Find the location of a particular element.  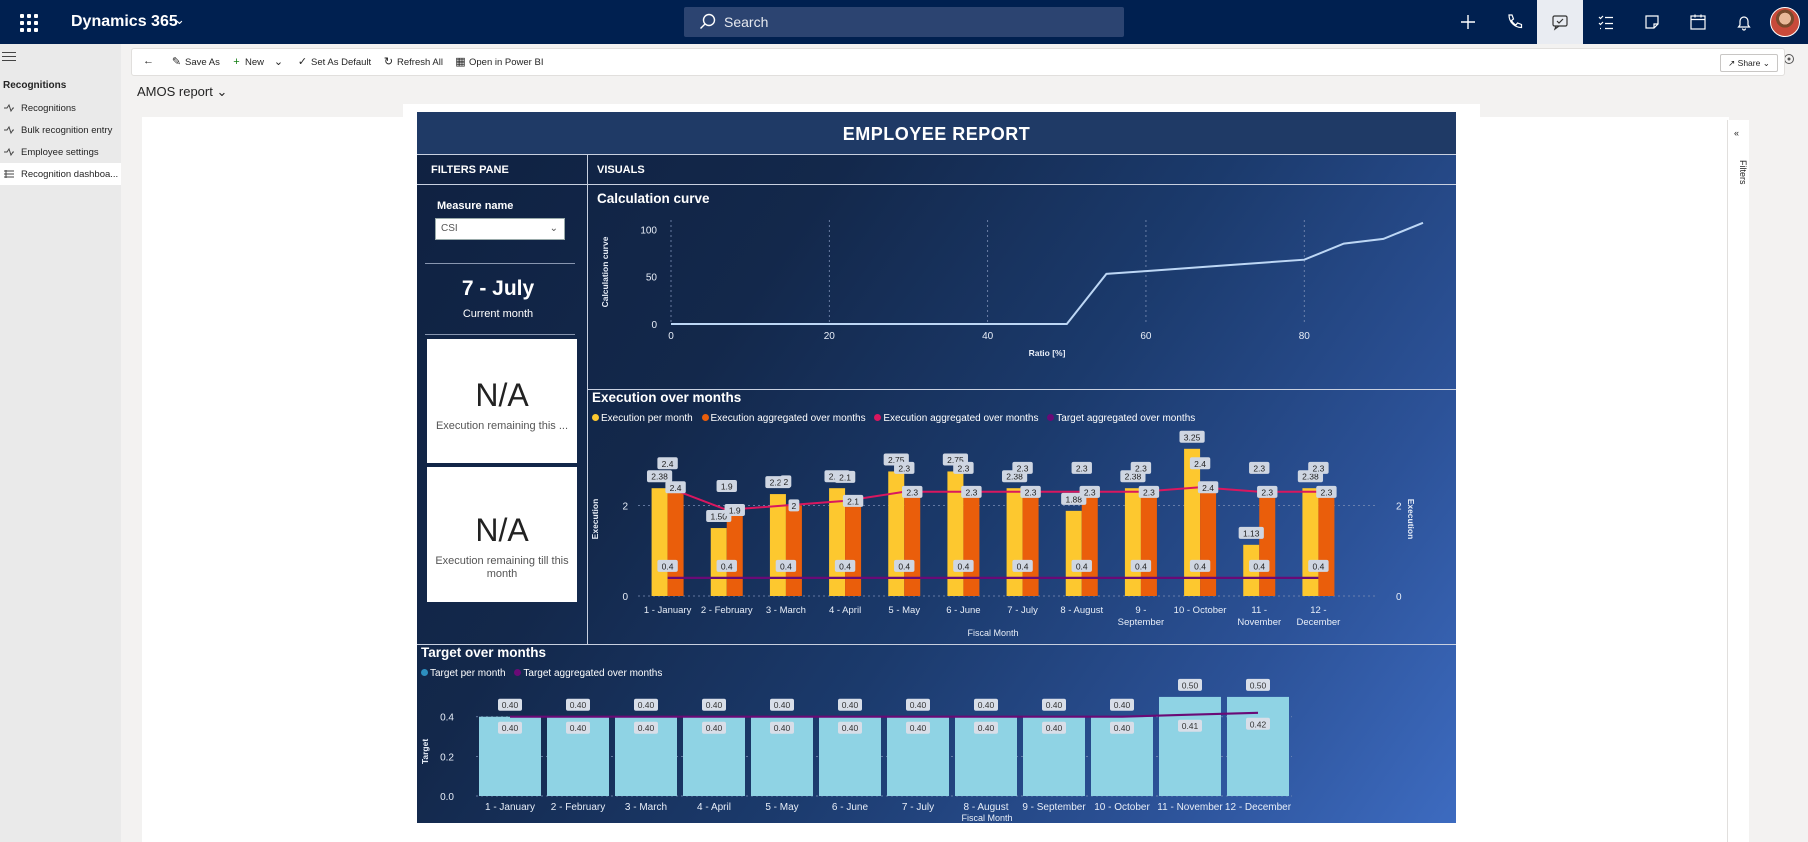

task-list-icon is located at coordinates (1606, 22).